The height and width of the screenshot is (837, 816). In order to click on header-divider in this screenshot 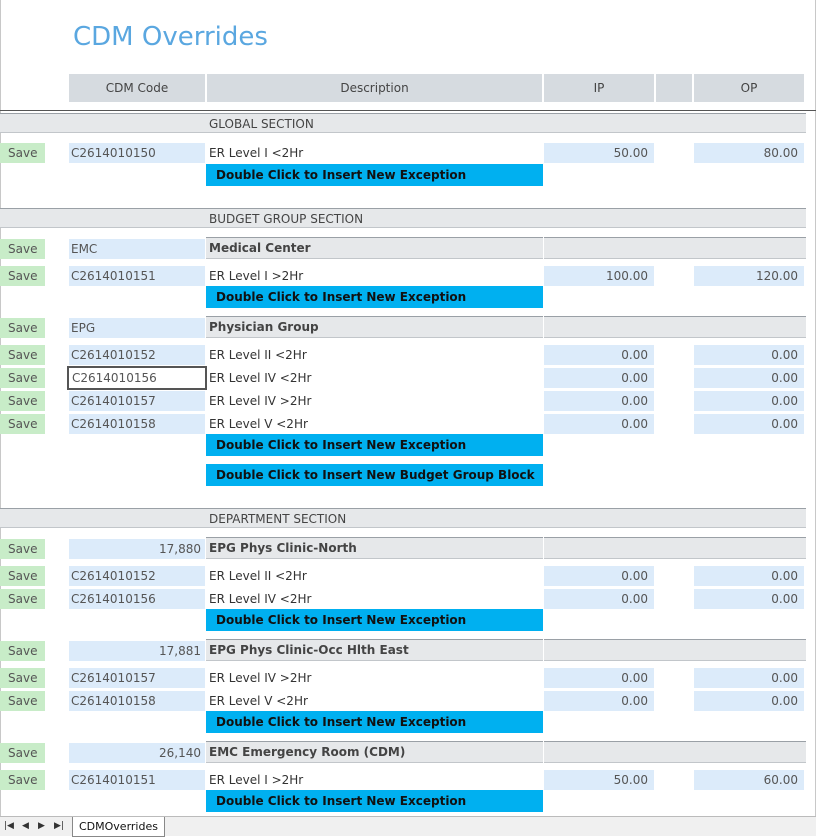, I will do `click(408, 110)`.